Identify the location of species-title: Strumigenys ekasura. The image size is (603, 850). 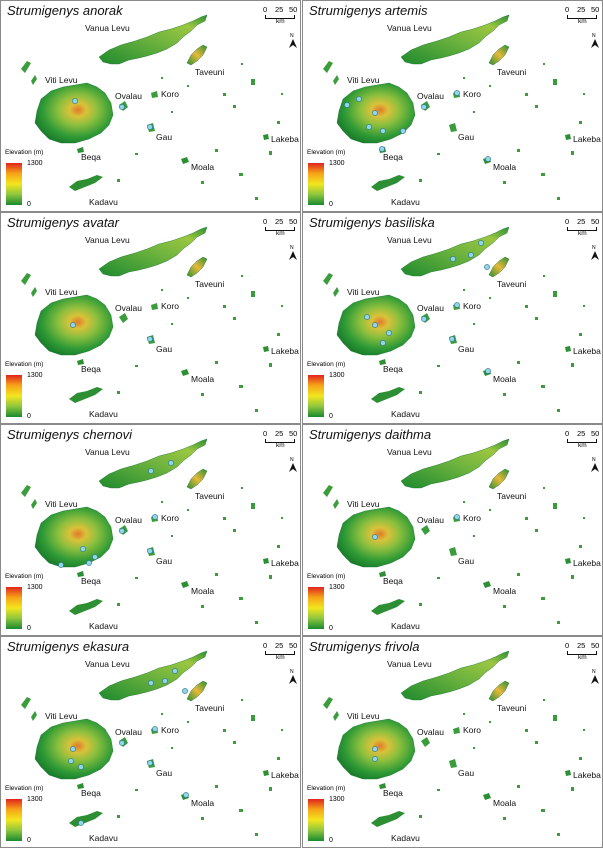
(68, 646).